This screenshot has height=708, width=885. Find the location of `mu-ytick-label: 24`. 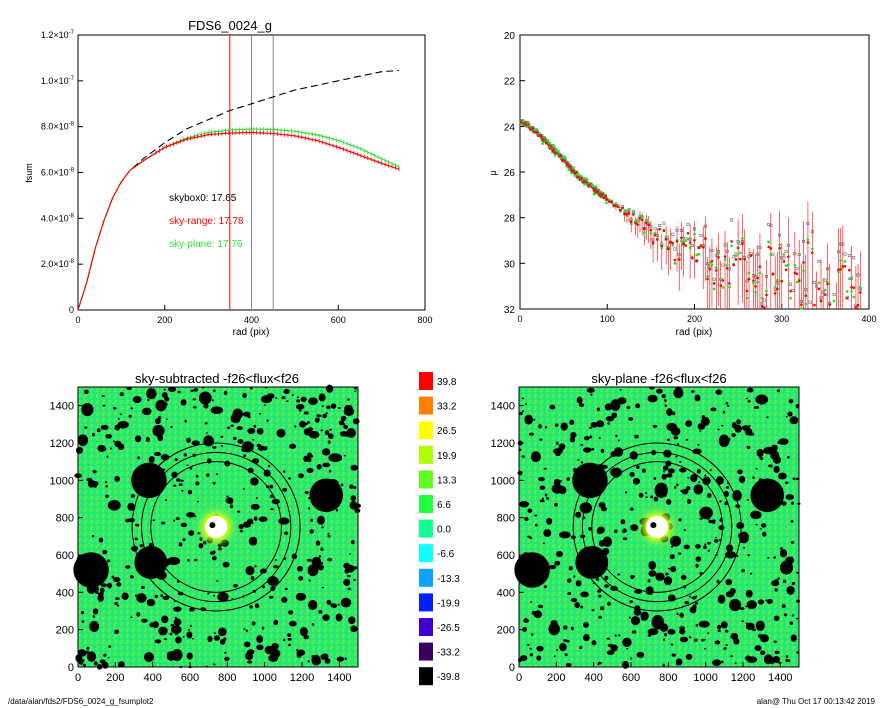

mu-ytick-label: 24 is located at coordinates (510, 127).